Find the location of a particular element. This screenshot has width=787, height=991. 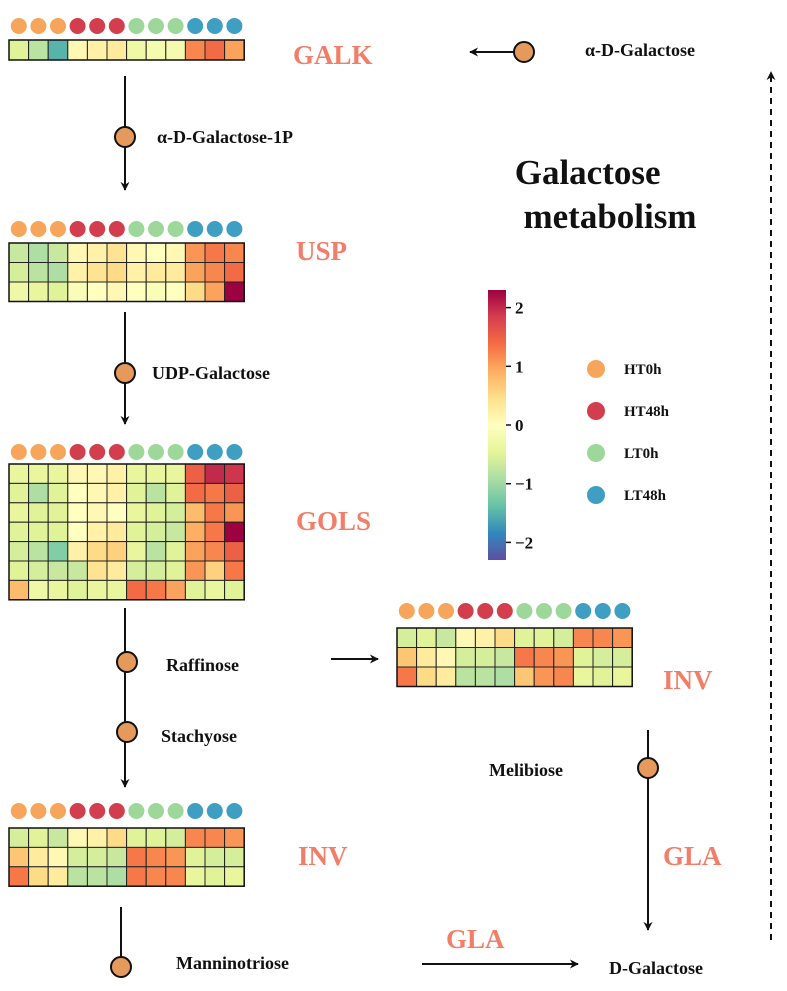

legend-label: LT48h is located at coordinates (645, 496).